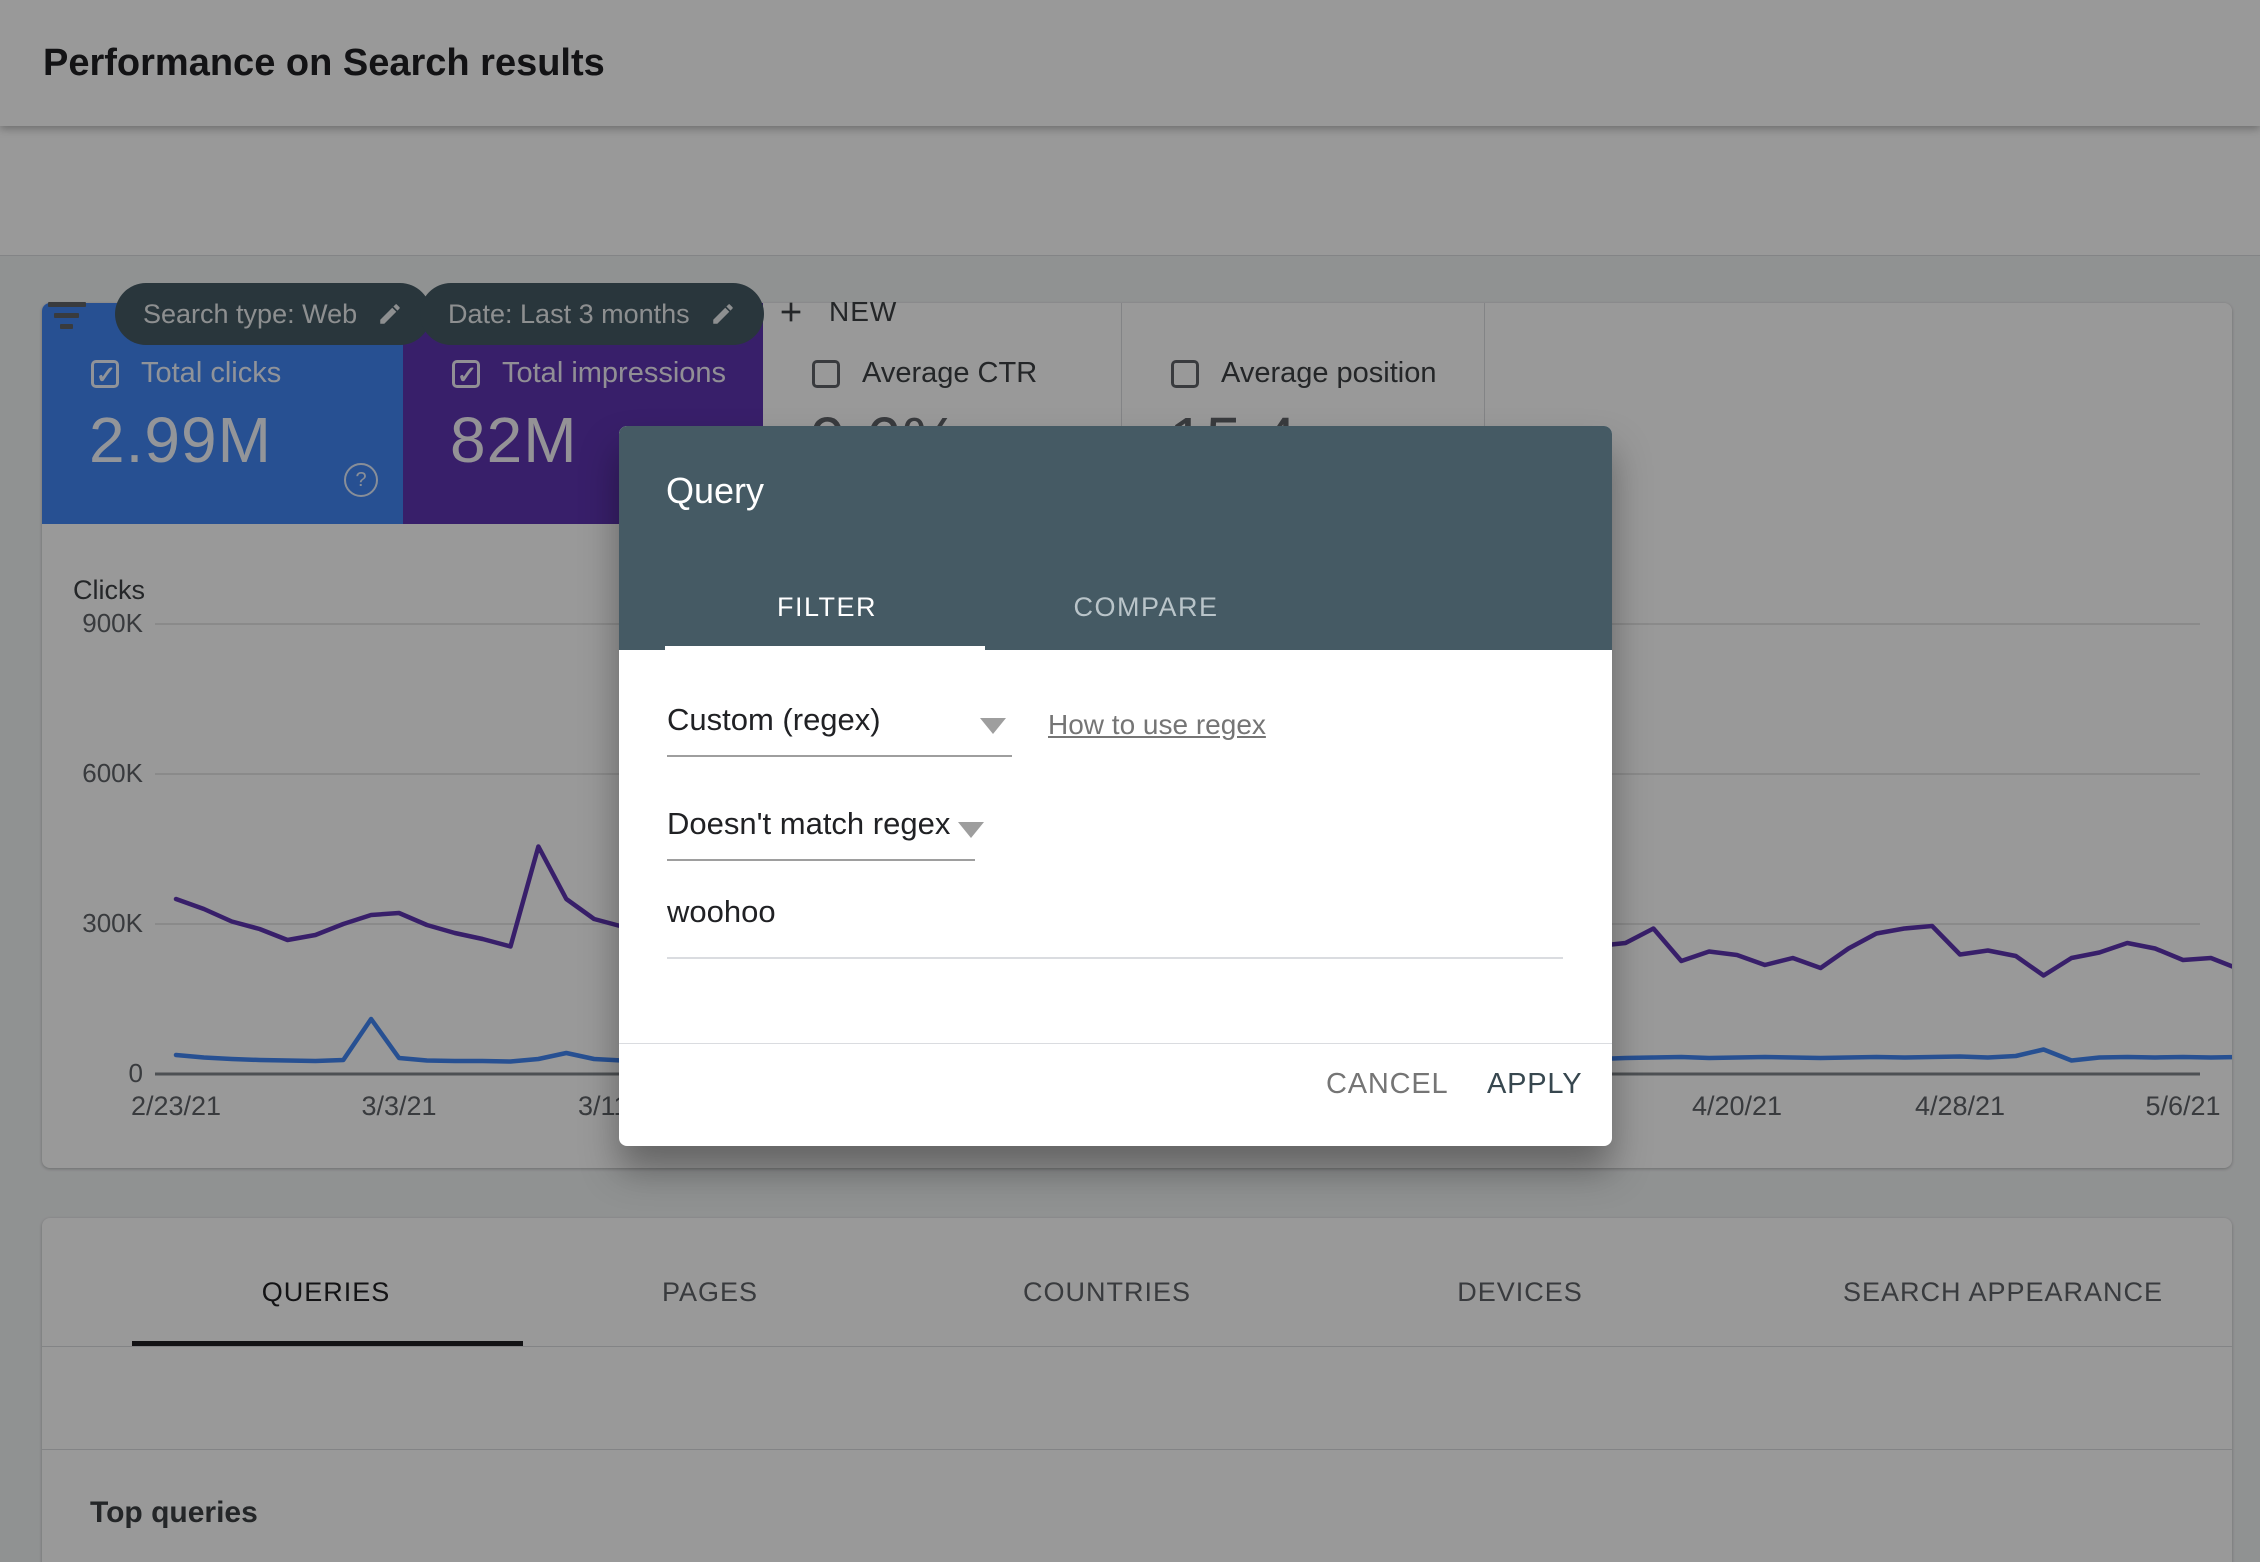  I want to click on filter-list-icon, so click(67, 315).